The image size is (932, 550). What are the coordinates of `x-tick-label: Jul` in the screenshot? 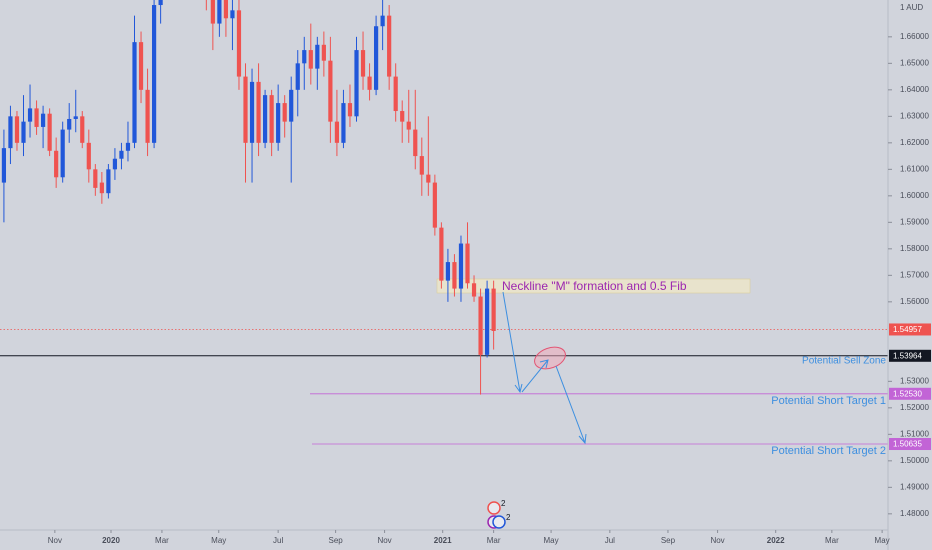 It's located at (278, 540).